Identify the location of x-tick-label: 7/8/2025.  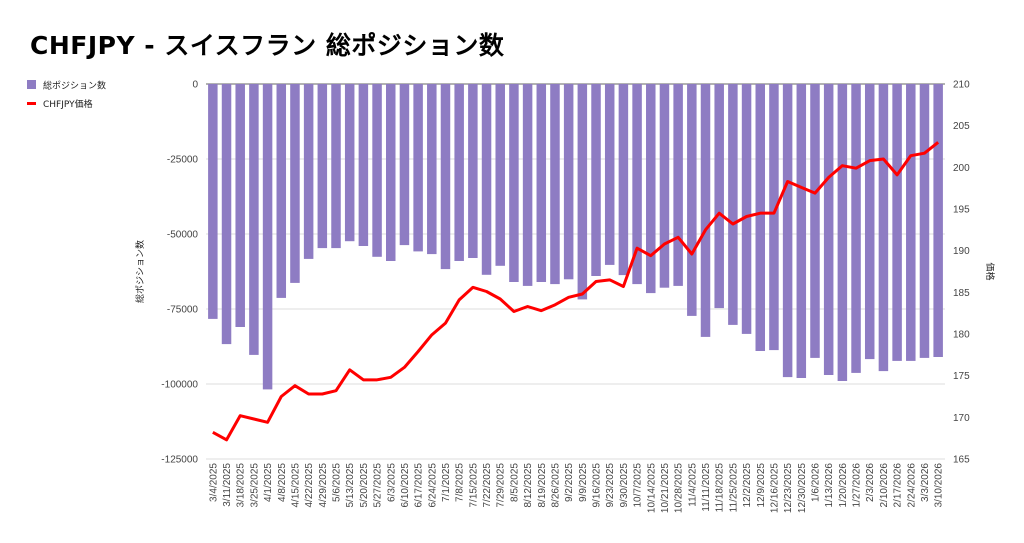
(460, 482).